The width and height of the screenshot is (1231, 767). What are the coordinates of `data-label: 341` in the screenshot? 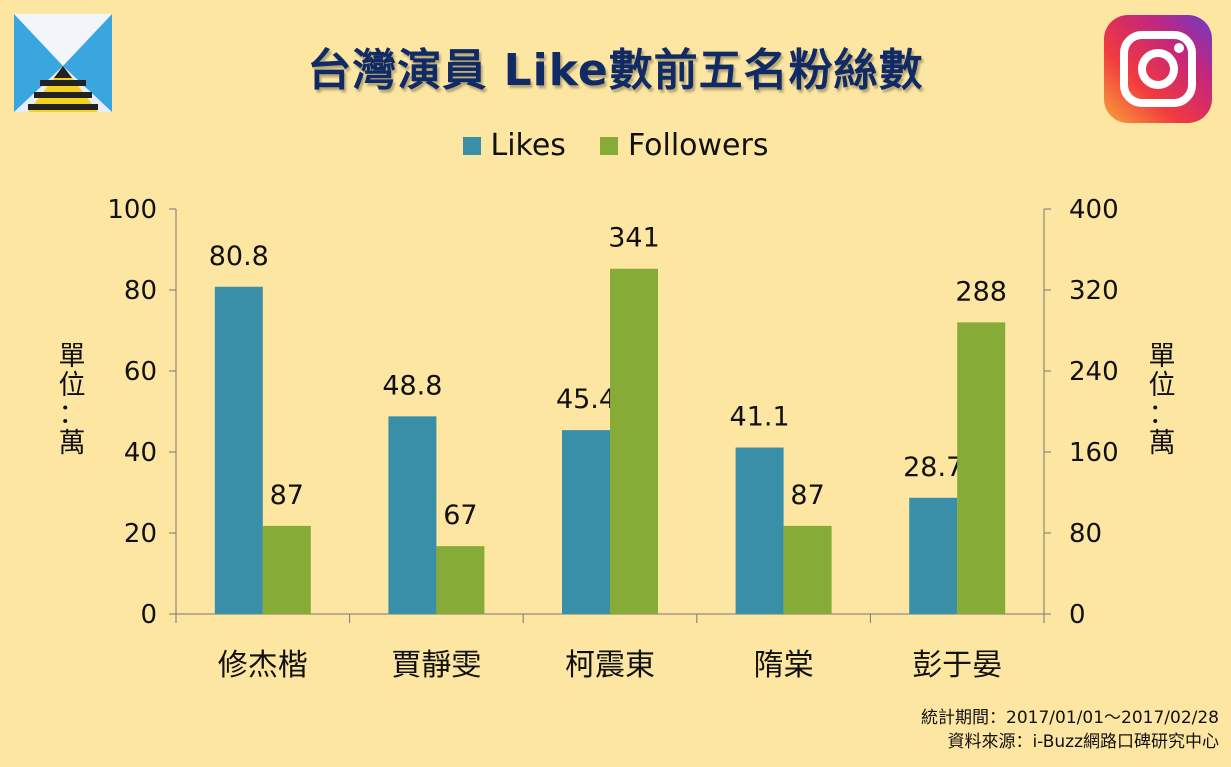 It's located at (634, 238).